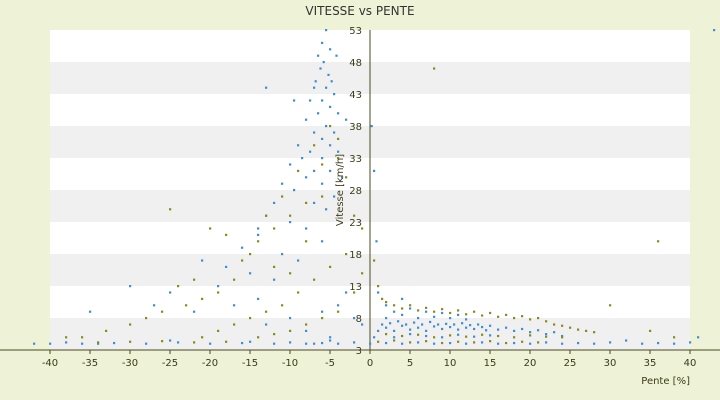 This screenshot has width=720, height=400. I want to click on x-tick-label: -40, so click(50, 363).